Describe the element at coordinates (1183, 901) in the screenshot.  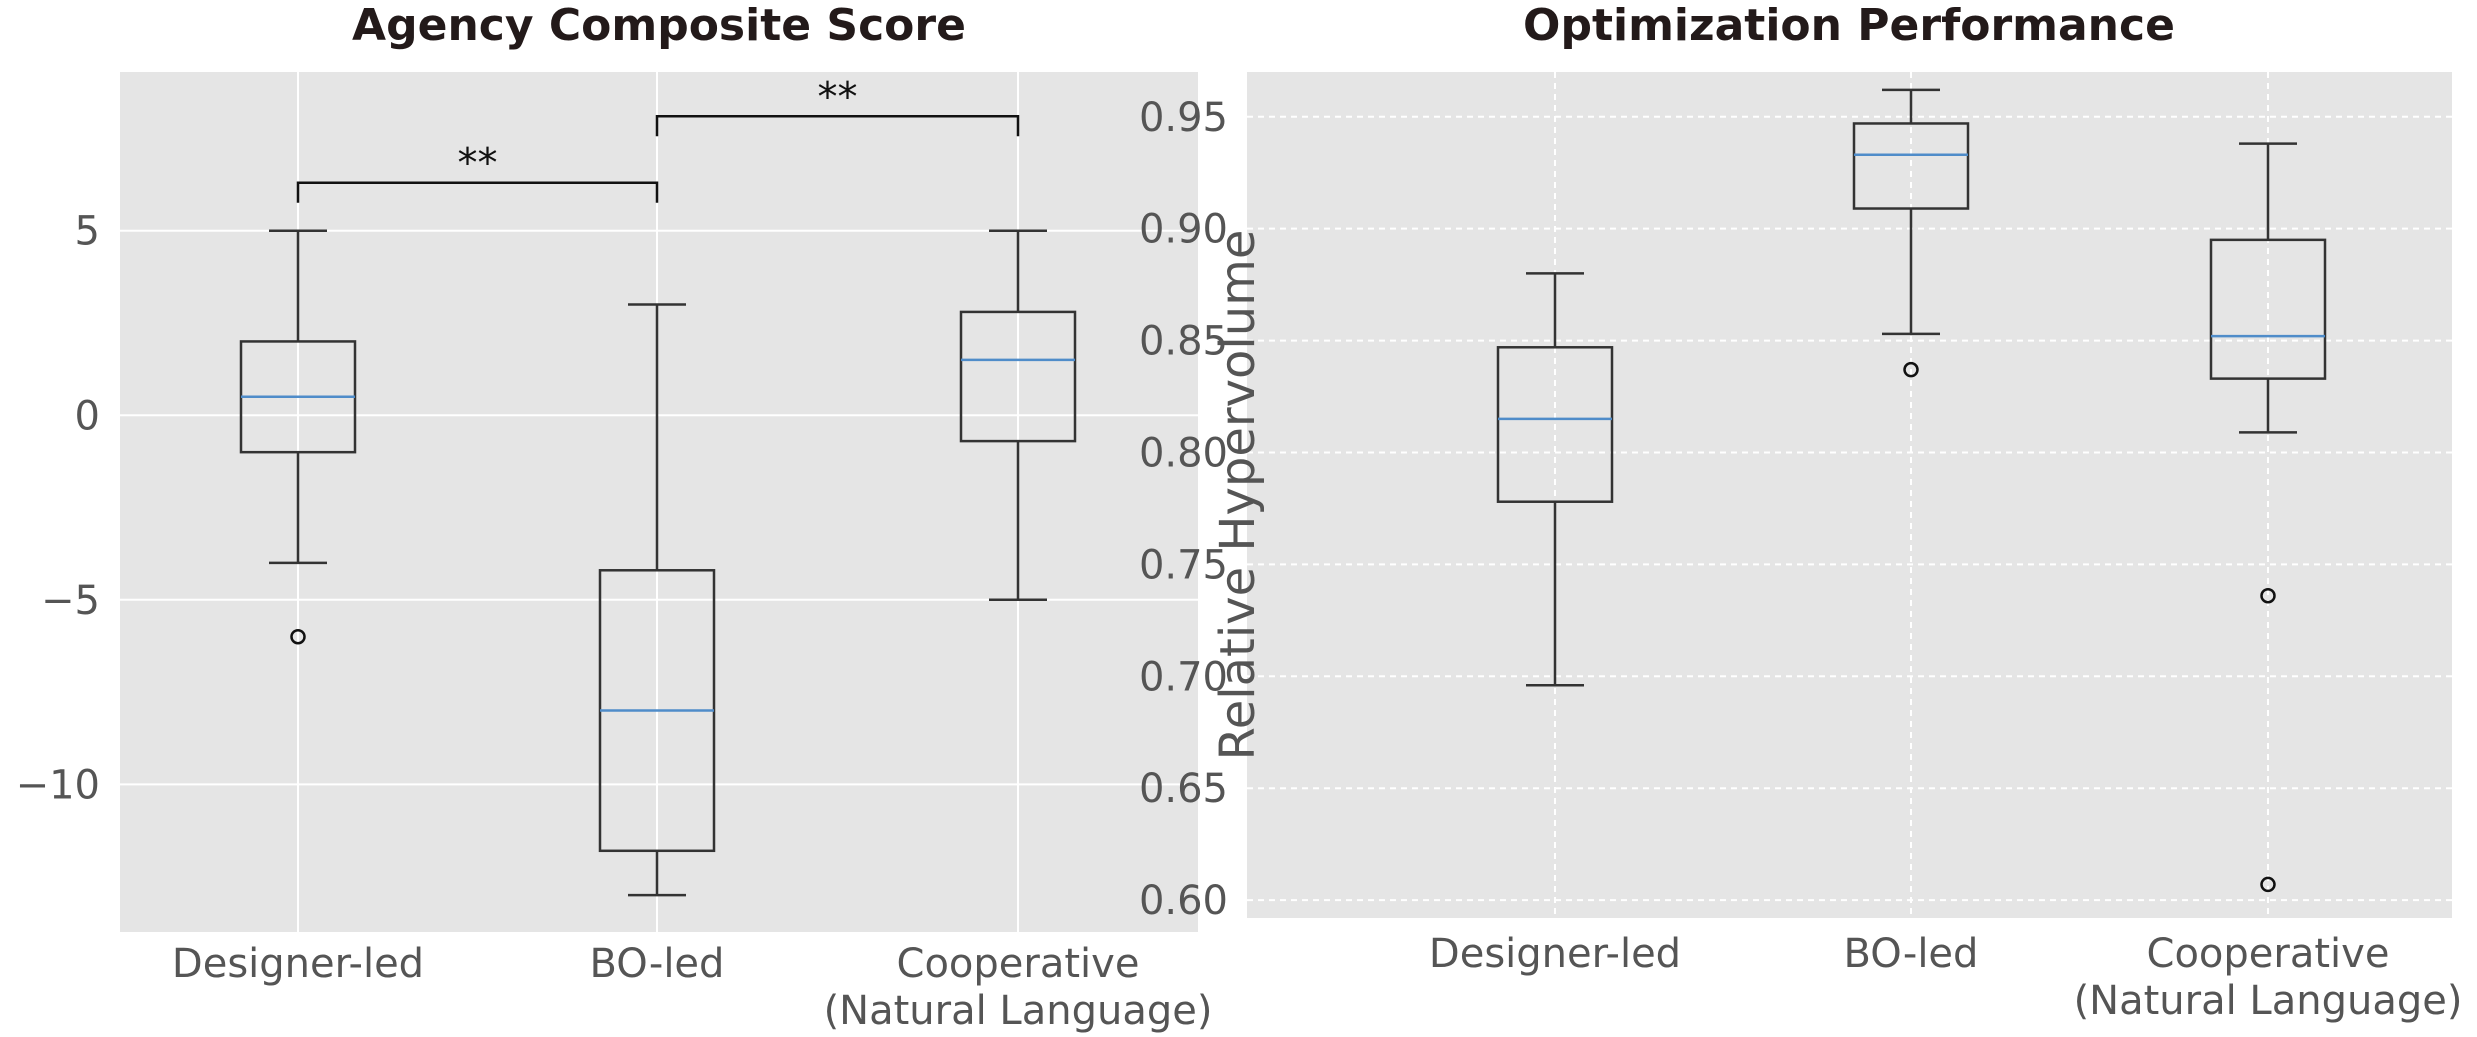
I see `y-tick-label: 0.60` at that location.